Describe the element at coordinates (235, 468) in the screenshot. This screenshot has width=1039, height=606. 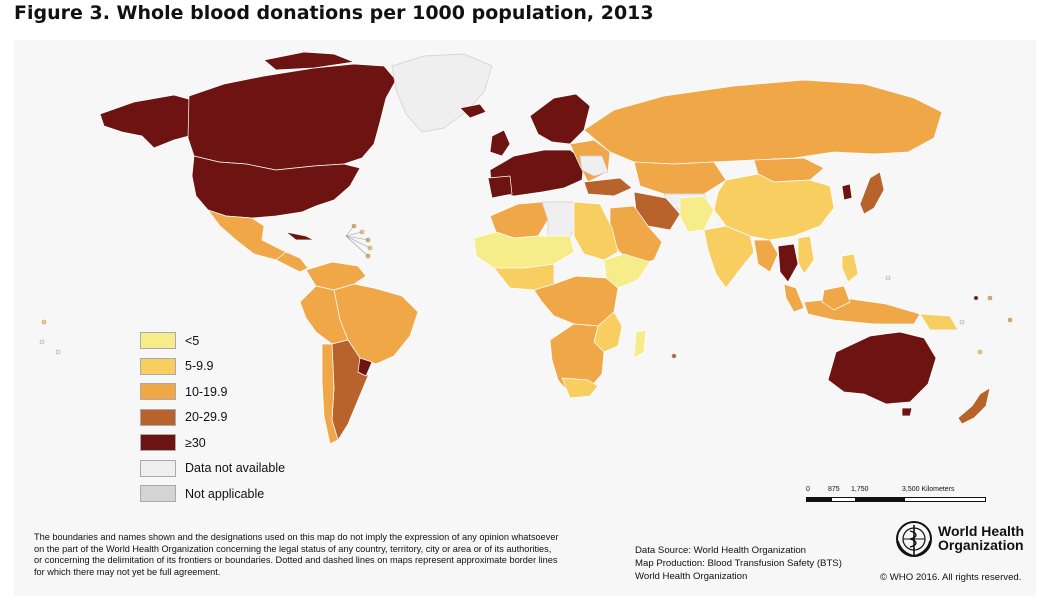
I see `legend-label: Data not available` at that location.